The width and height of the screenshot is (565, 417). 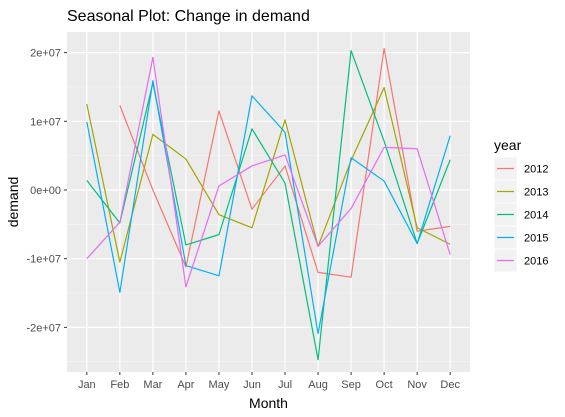 I want to click on legend-label: 2015, so click(x=536, y=239).